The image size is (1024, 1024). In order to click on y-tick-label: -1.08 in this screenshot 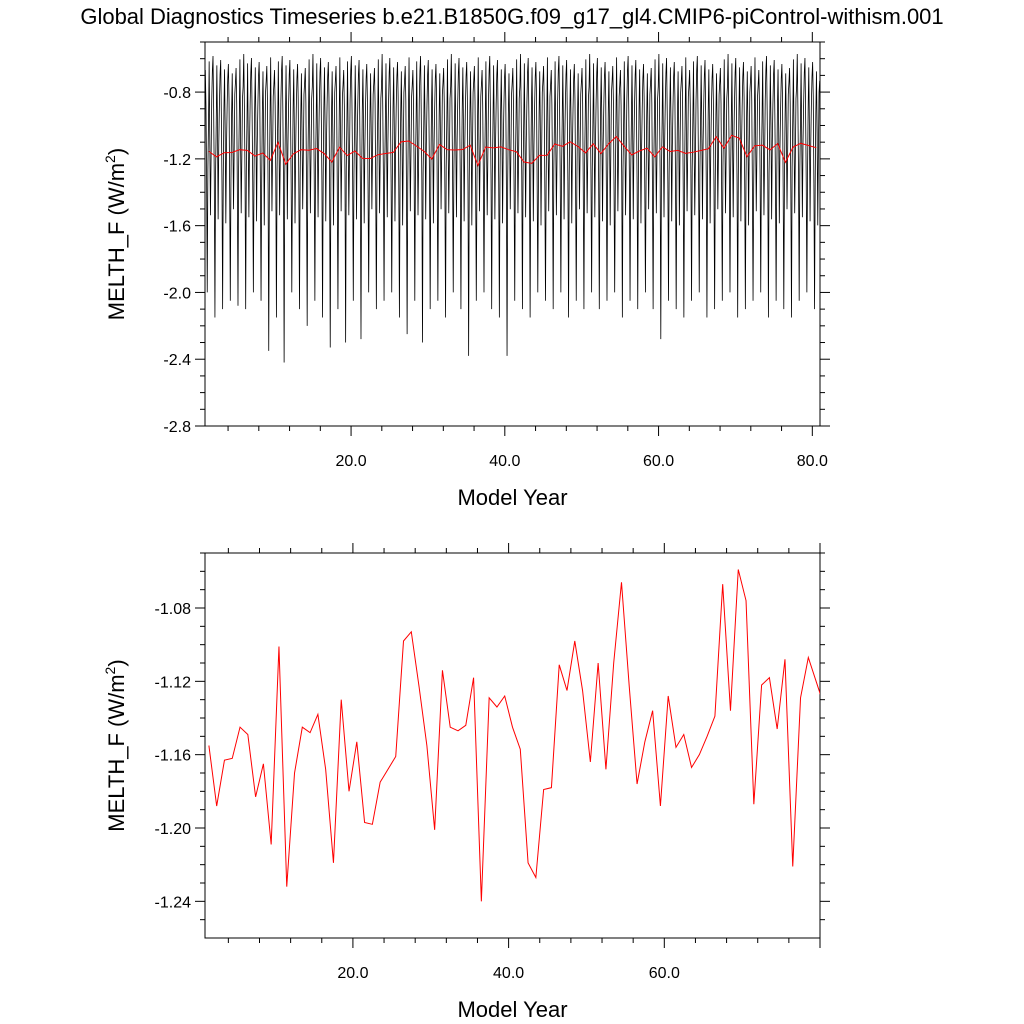, I will do `click(173, 609)`.